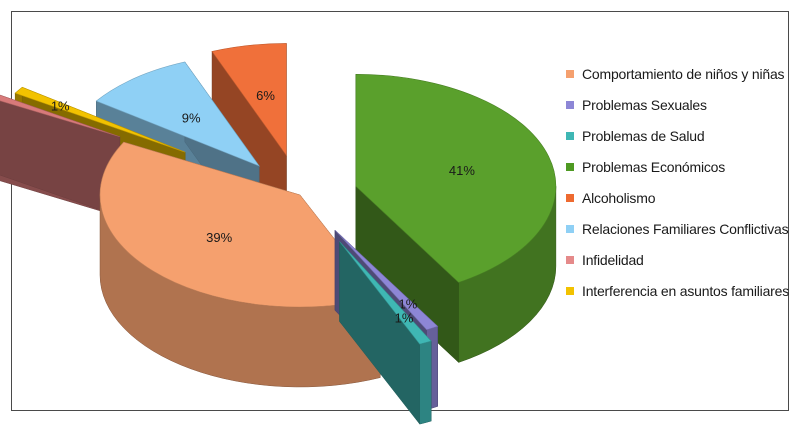 This screenshot has width=795, height=435. I want to click on legend-label: Problemas Económicos, so click(654, 167).